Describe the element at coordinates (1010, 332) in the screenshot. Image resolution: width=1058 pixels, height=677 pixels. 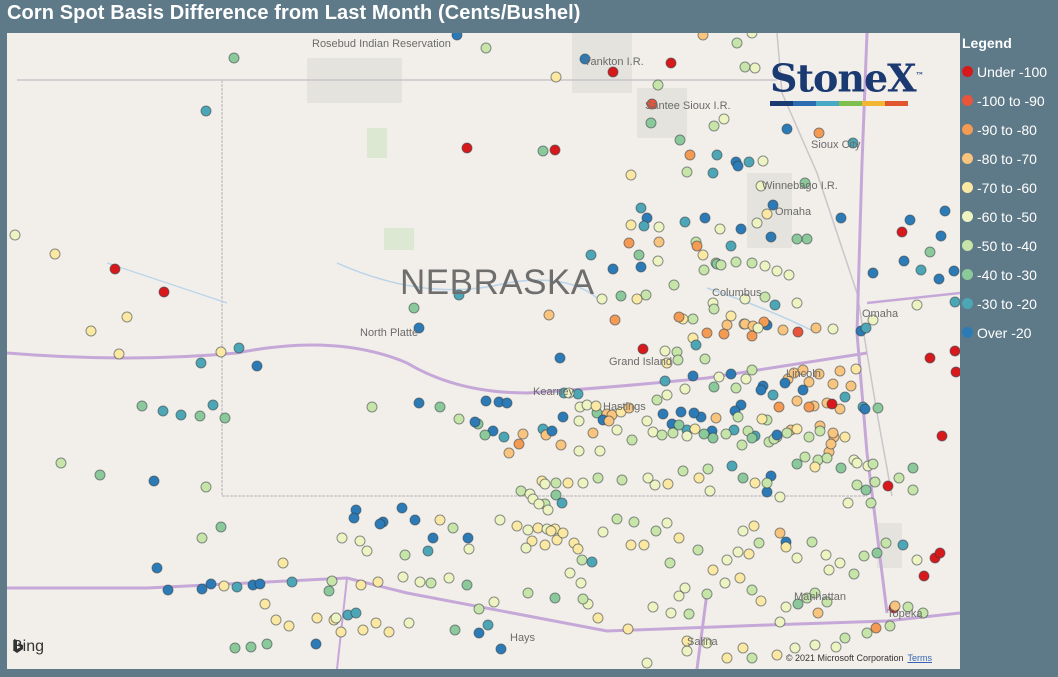
I see `legend-item: Over -20` at that location.